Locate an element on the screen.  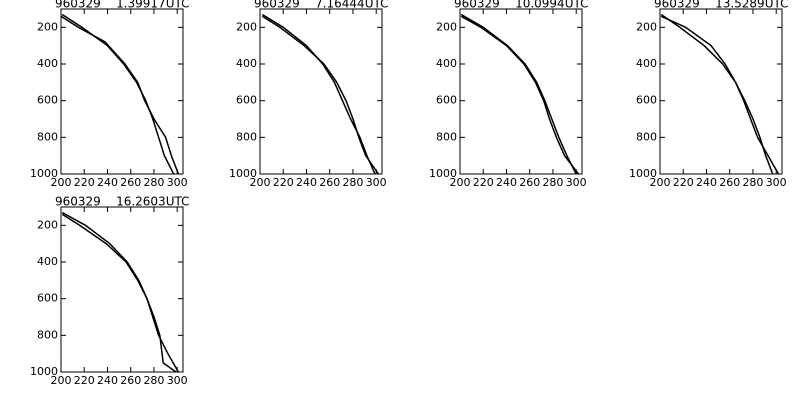
panel-title: 960329 13.5289UTC is located at coordinates (721, 5).